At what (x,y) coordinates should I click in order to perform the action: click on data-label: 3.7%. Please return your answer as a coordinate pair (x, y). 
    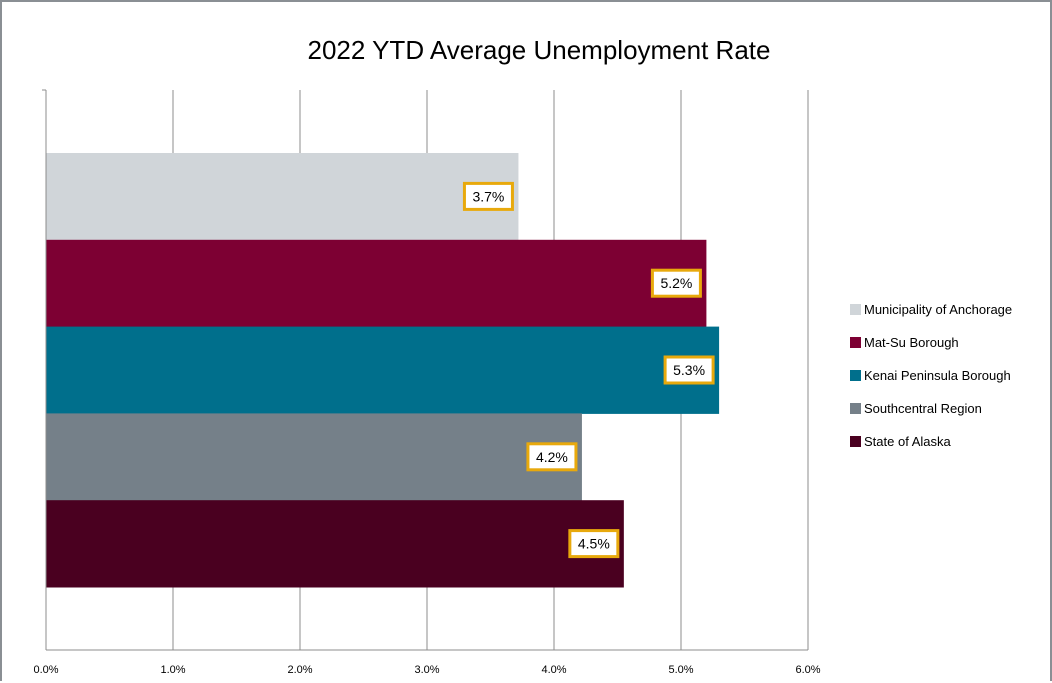
    Looking at the image, I should click on (488, 196).